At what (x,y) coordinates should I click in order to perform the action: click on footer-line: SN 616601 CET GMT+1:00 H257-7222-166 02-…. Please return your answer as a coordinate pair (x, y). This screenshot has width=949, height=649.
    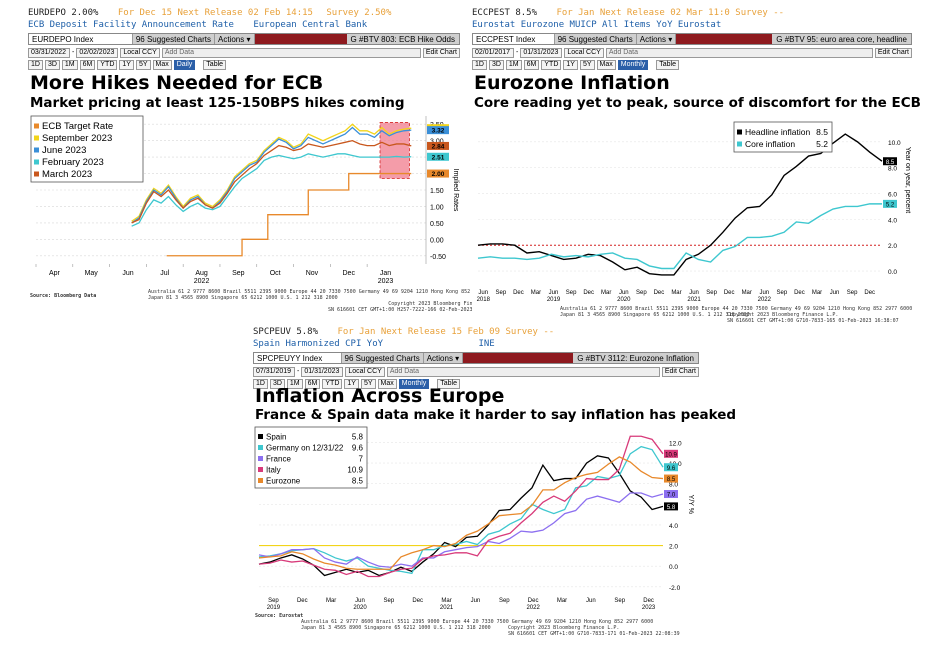
    Looking at the image, I should click on (414, 310).